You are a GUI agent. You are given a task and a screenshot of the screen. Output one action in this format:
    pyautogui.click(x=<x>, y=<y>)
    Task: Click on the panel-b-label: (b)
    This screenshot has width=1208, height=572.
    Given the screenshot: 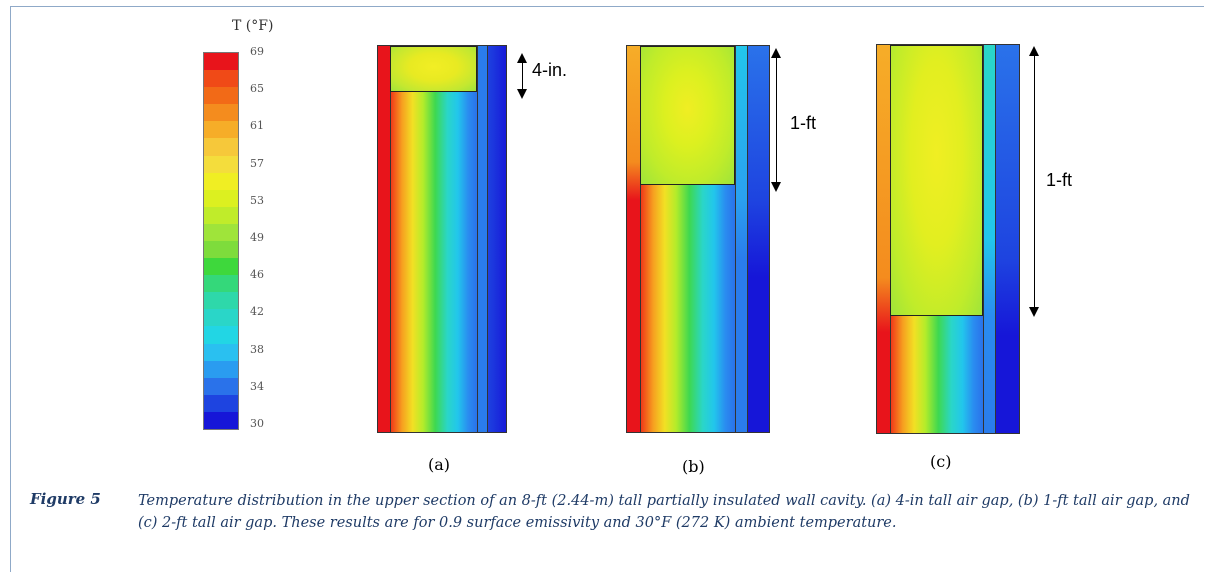 What is the action you would take?
    pyautogui.click(x=693, y=466)
    